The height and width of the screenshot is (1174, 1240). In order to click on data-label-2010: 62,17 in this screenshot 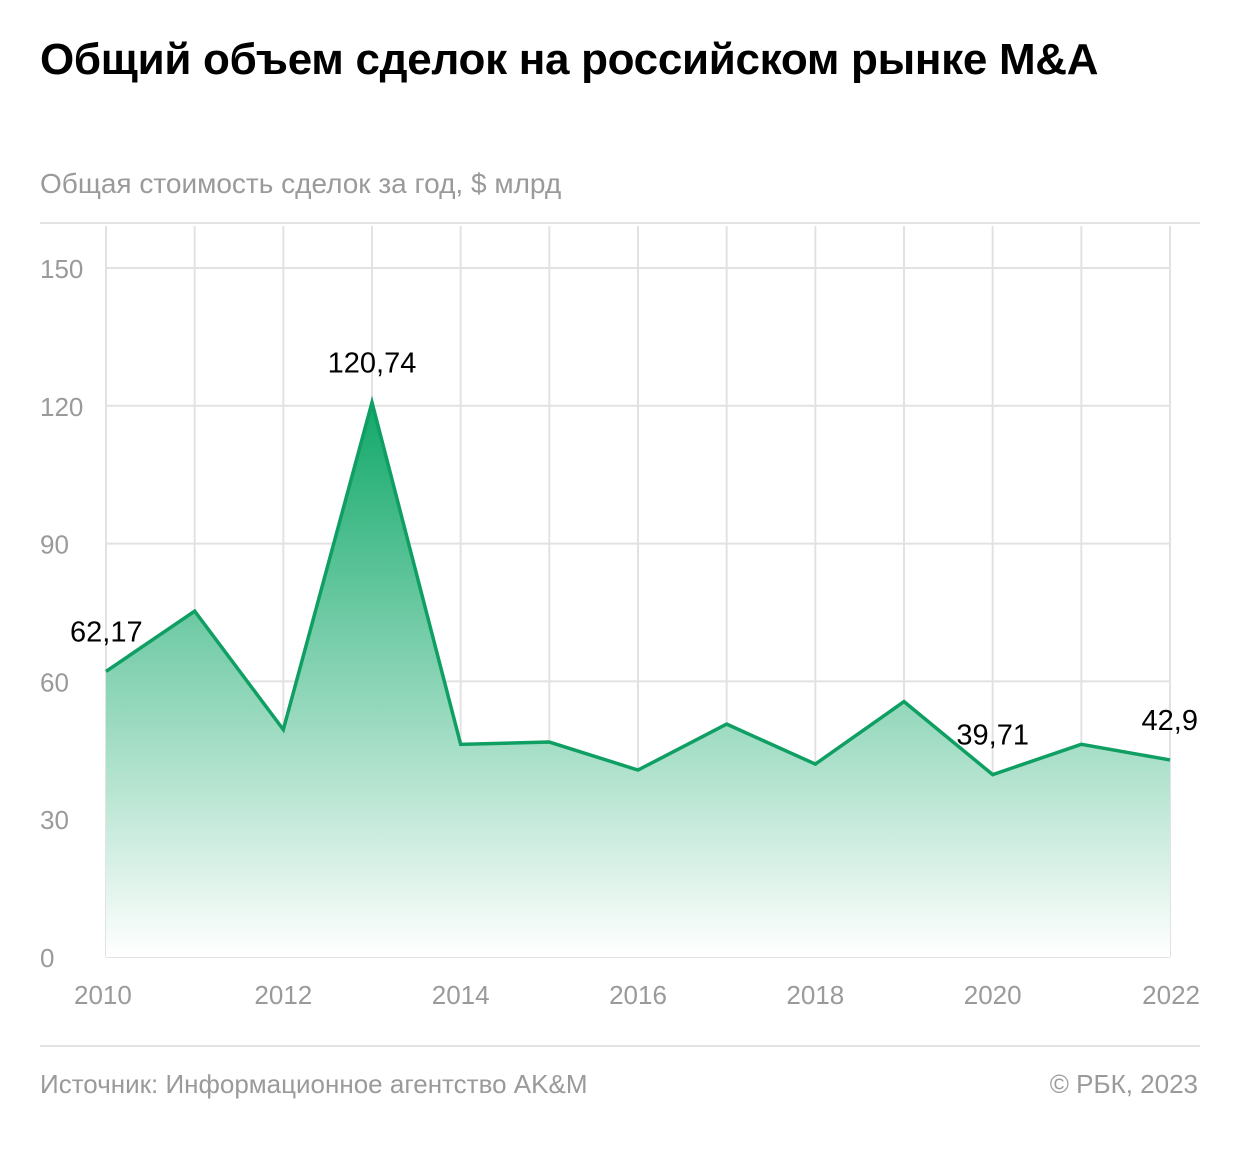, I will do `click(106, 632)`.